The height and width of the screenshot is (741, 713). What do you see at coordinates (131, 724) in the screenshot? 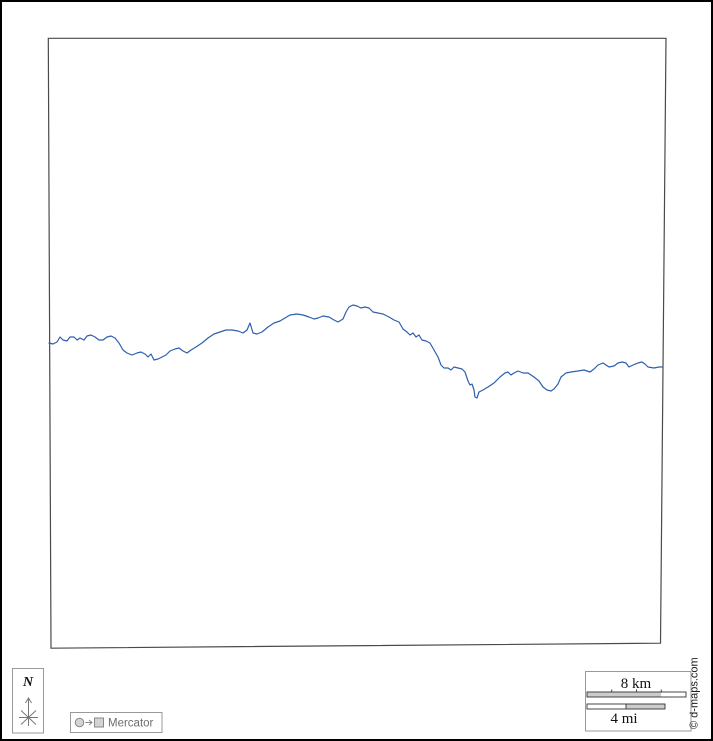
I see `projection-label: Mercator` at bounding box center [131, 724].